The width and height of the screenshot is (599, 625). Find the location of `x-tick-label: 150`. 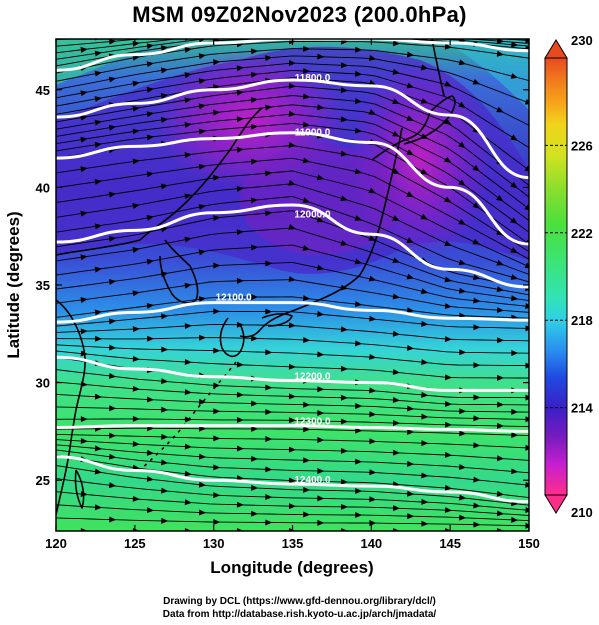

x-tick-label: 150 is located at coordinates (529, 543).